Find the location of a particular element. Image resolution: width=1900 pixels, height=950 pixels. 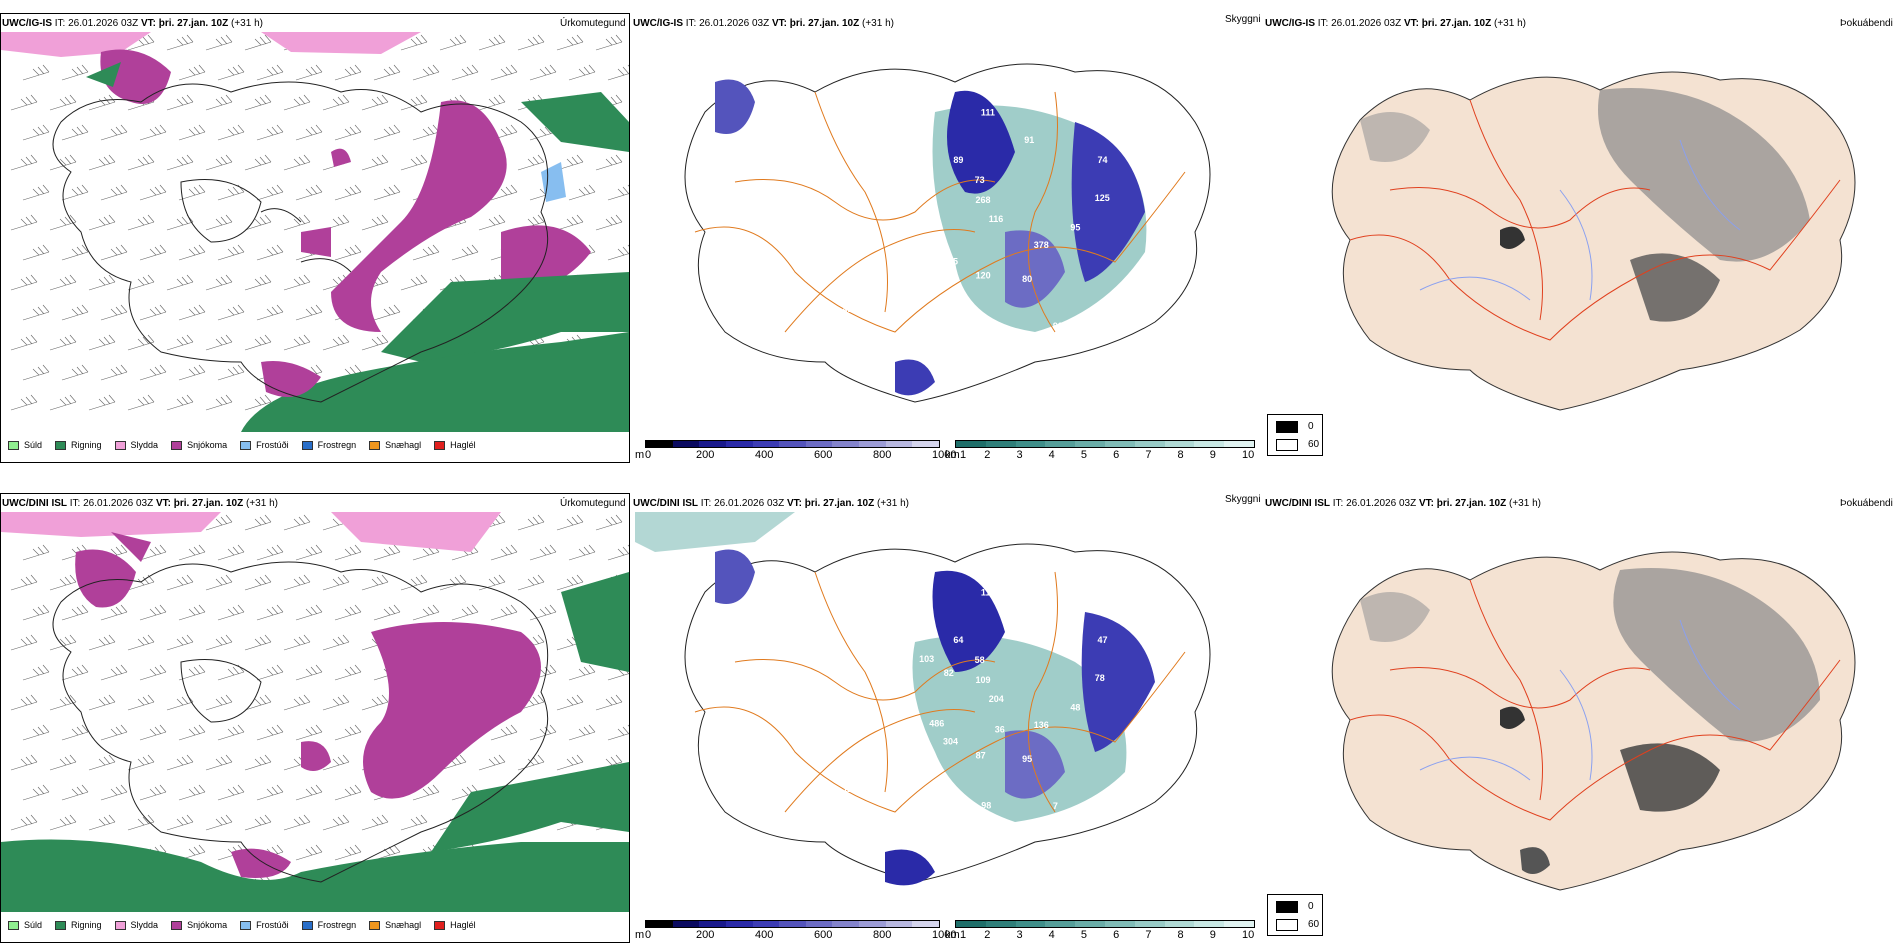

colorbar-tick: 200 is located at coordinates (705, 935).